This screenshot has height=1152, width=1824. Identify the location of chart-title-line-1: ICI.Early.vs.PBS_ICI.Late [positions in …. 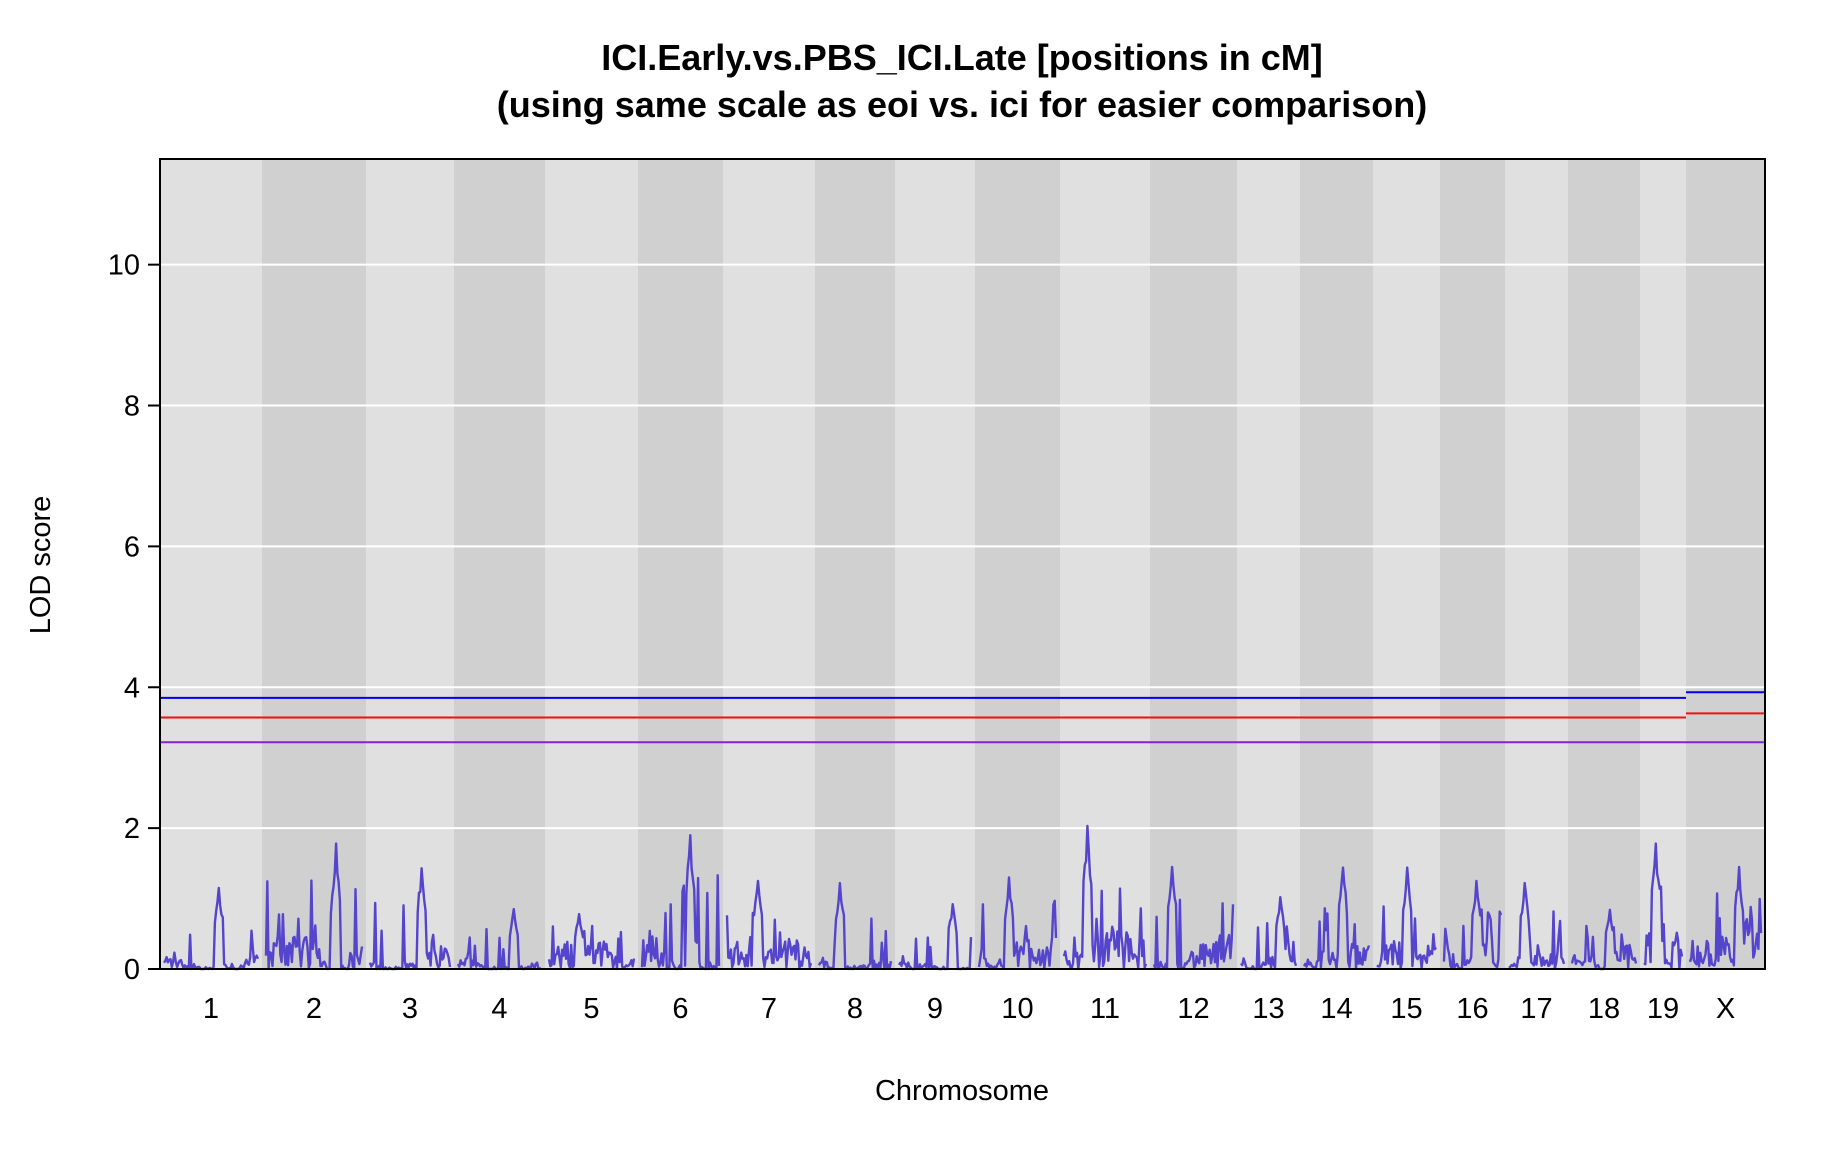
(962, 57).